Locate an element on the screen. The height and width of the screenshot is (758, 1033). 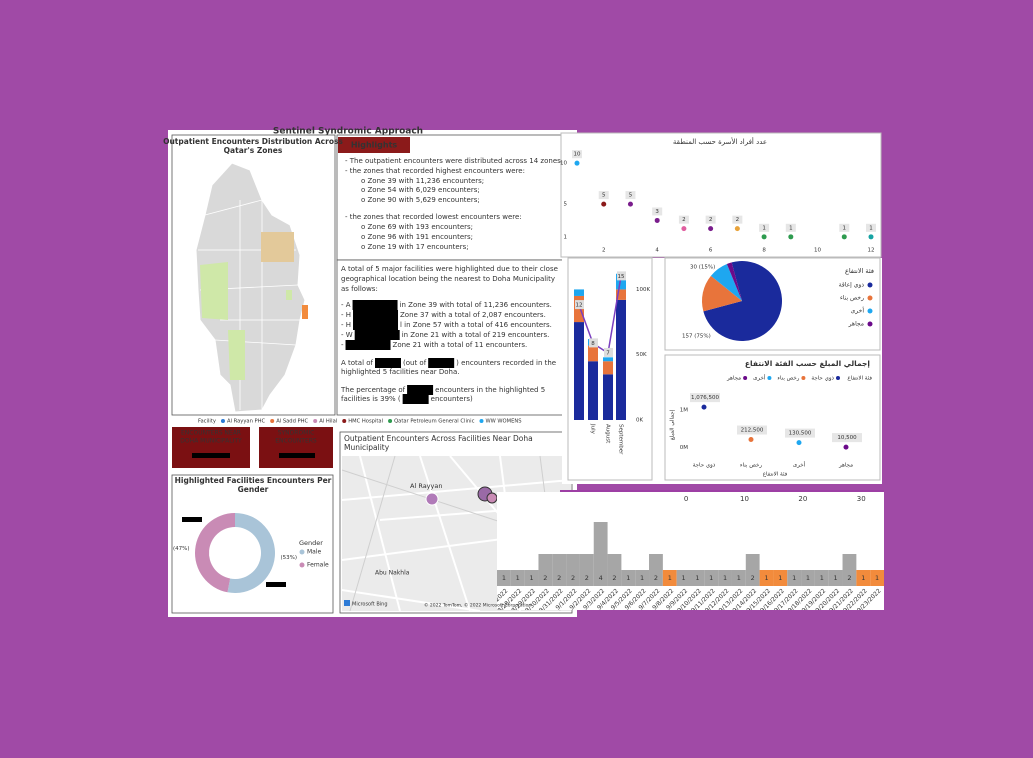
legend-title: فئة الانتفاع is located at coordinates (859, 271).